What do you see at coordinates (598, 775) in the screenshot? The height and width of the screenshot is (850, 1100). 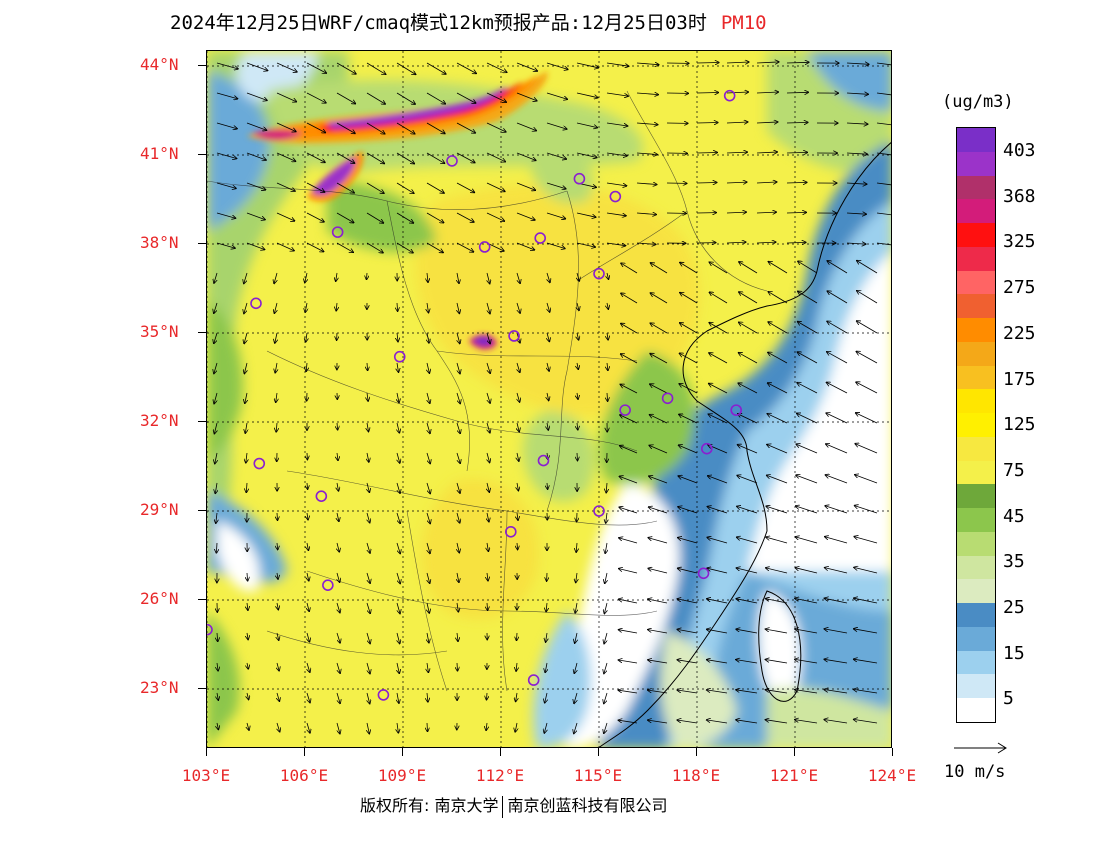 I see `lon-label: 115°E` at bounding box center [598, 775].